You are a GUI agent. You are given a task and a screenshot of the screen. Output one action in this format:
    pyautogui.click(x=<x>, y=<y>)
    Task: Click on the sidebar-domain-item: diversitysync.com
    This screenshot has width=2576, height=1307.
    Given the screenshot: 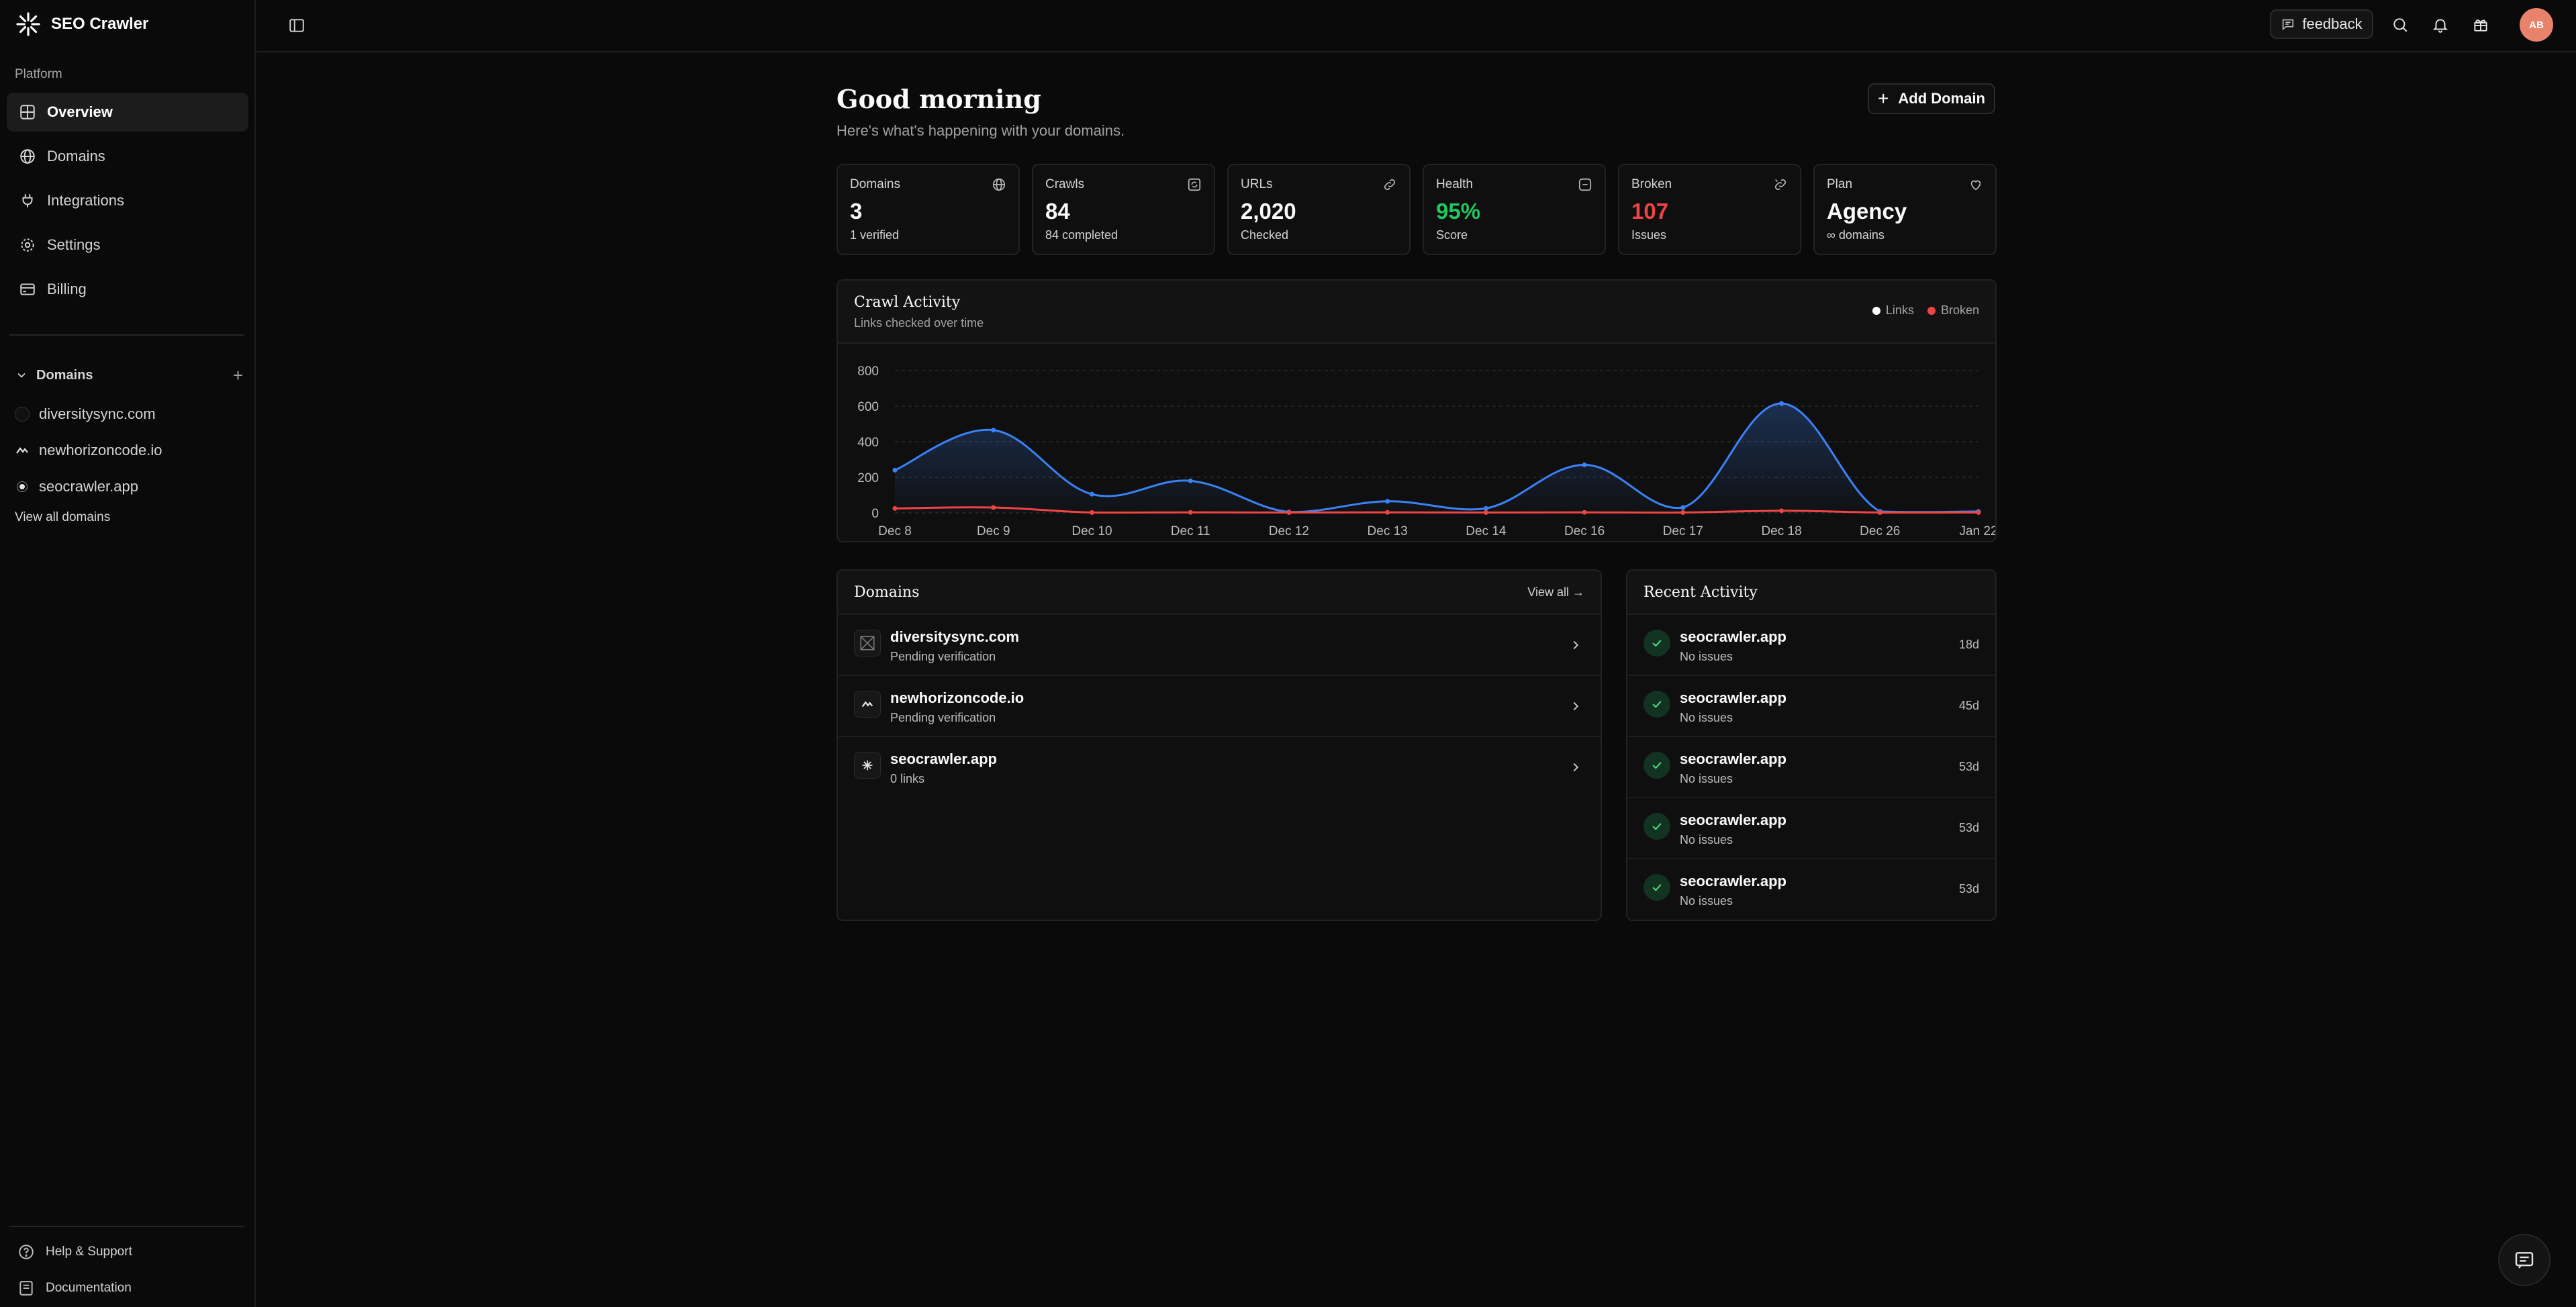 What is the action you would take?
    pyautogui.click(x=129, y=414)
    